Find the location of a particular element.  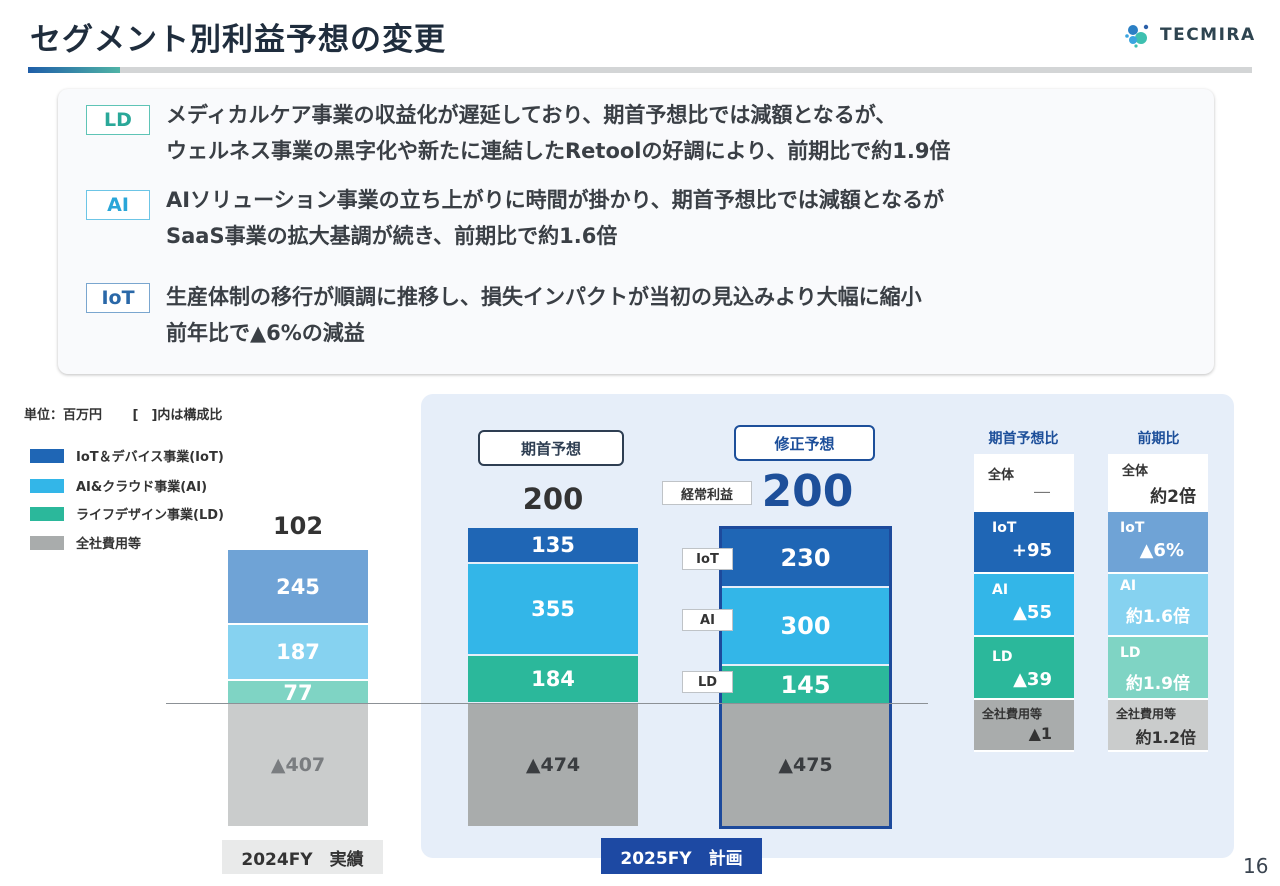

fy2024-total: 102 is located at coordinates (298, 526).